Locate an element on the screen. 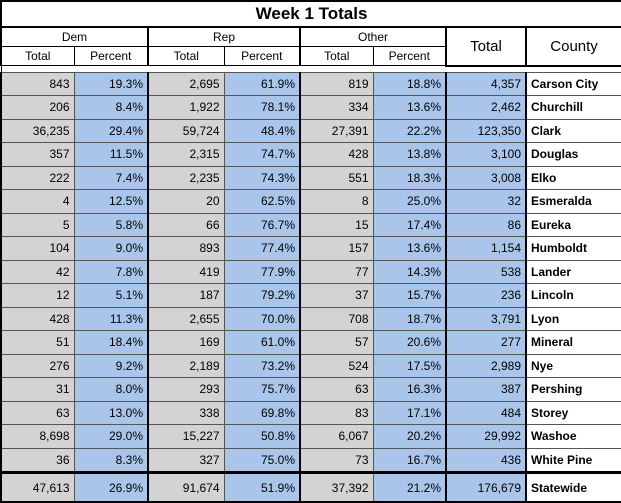 The image size is (621, 503). cell-dem-percent: 12.5% is located at coordinates (111, 201).